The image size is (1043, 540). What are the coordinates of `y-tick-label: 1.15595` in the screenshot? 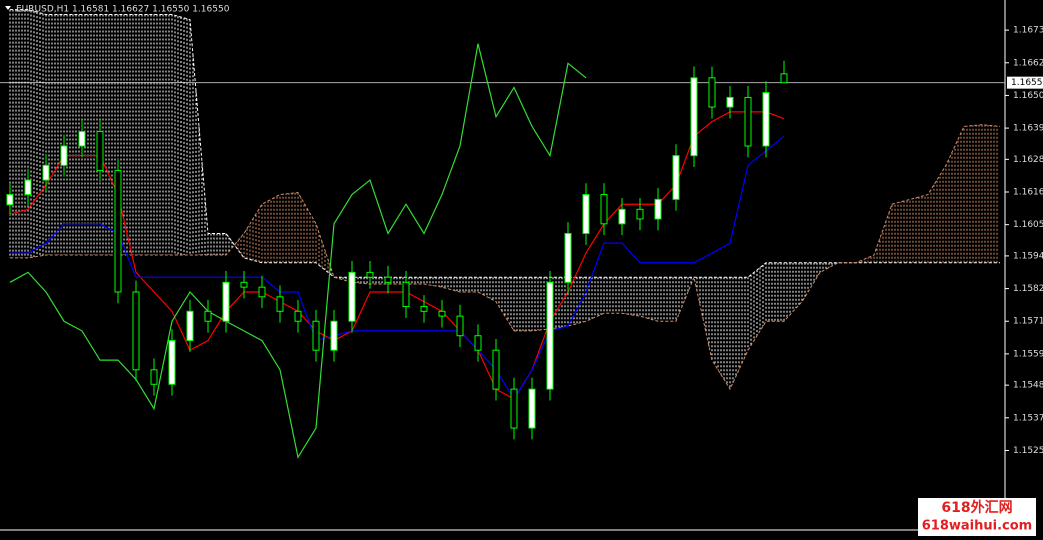 It's located at (1028, 354).